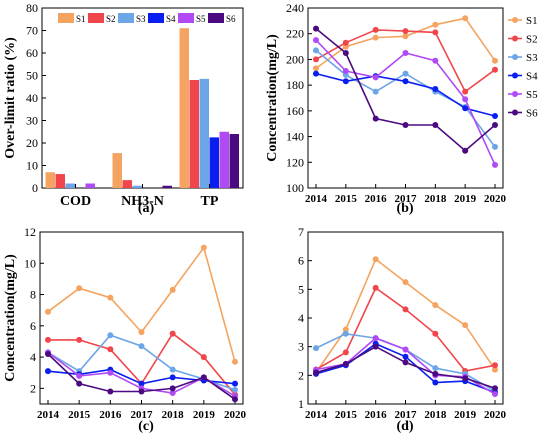 The image size is (550, 440). Describe the element at coordinates (142, 415) in the screenshot. I see `x-tick-label-c: 2017` at that location.